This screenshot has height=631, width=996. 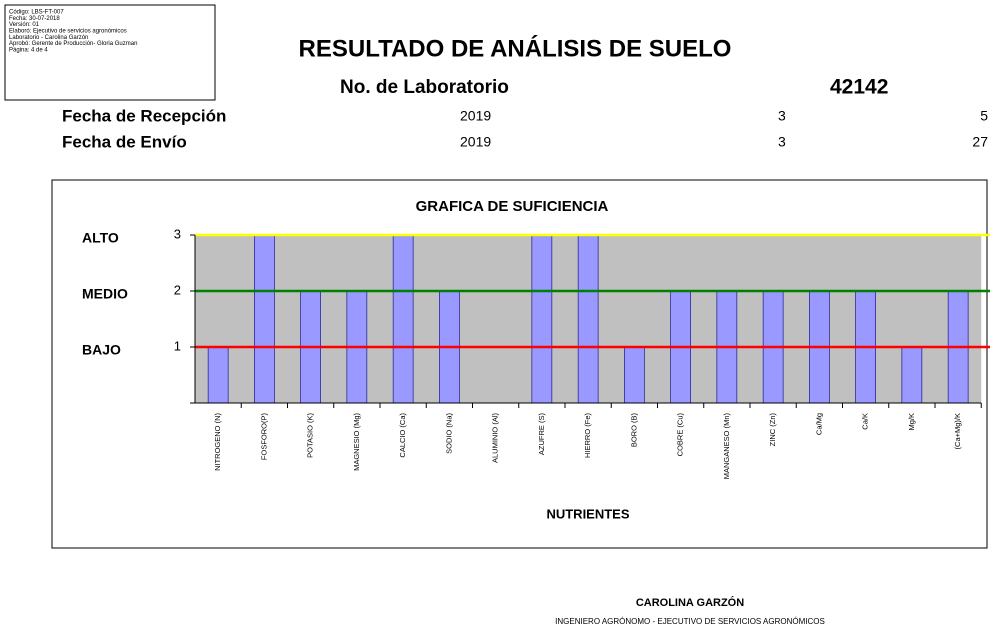 What do you see at coordinates (100, 238) in the screenshot?
I see `level-label: ALTO` at bounding box center [100, 238].